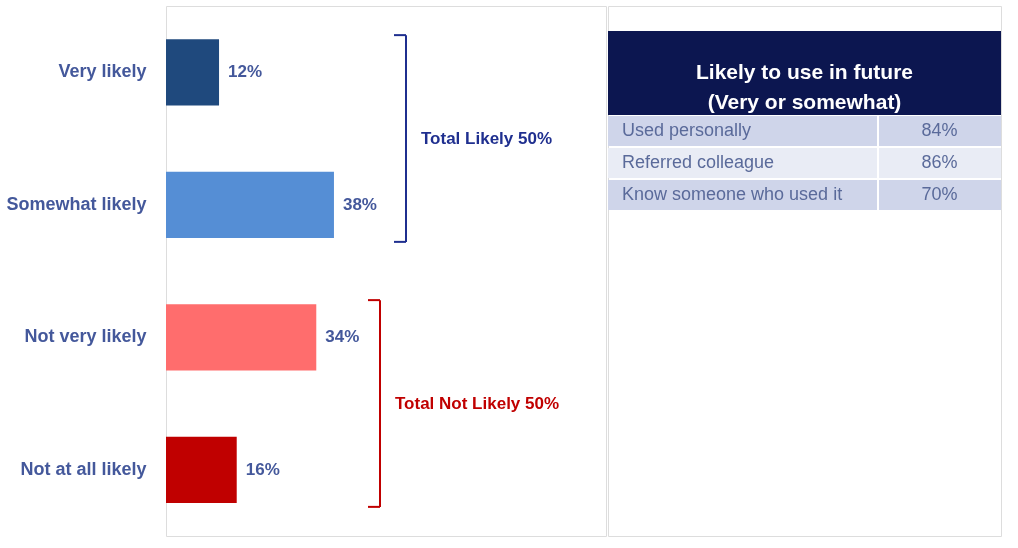  Describe the element at coordinates (85, 336) in the screenshot. I see `y-tick-label: Not very likely` at that location.